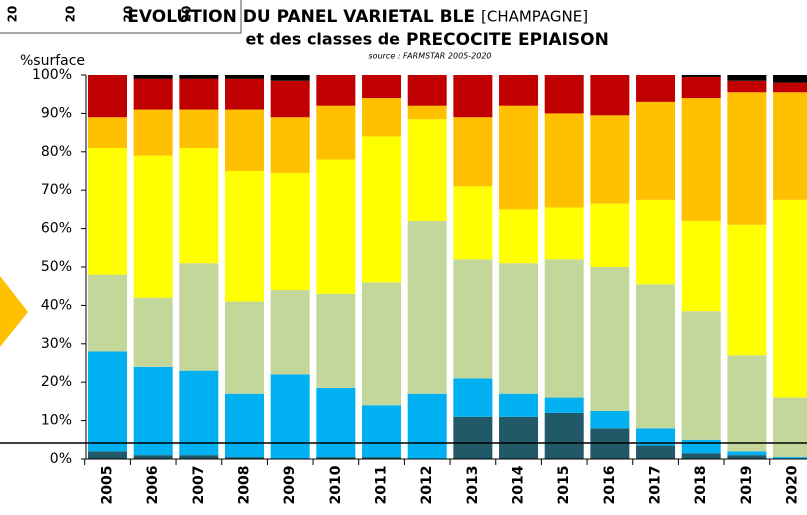 This screenshot has height=515, width=807. I want to click on x-tick-label: 2020, so click(793, 484).